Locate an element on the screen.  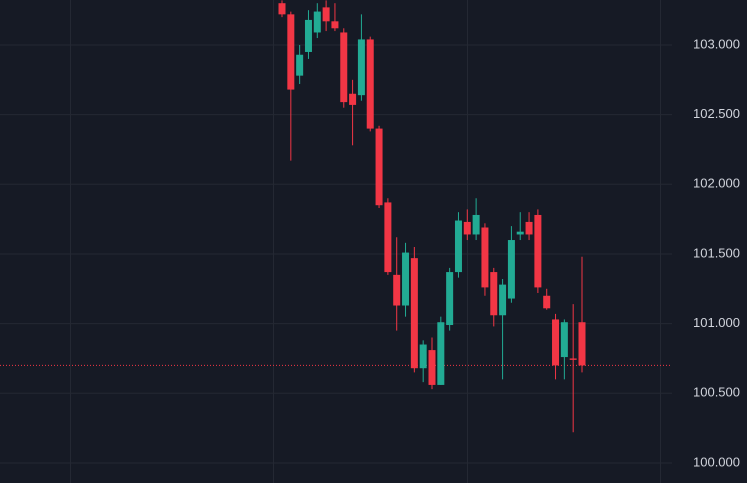
y-tick-label: 101.500 is located at coordinates (716, 252).